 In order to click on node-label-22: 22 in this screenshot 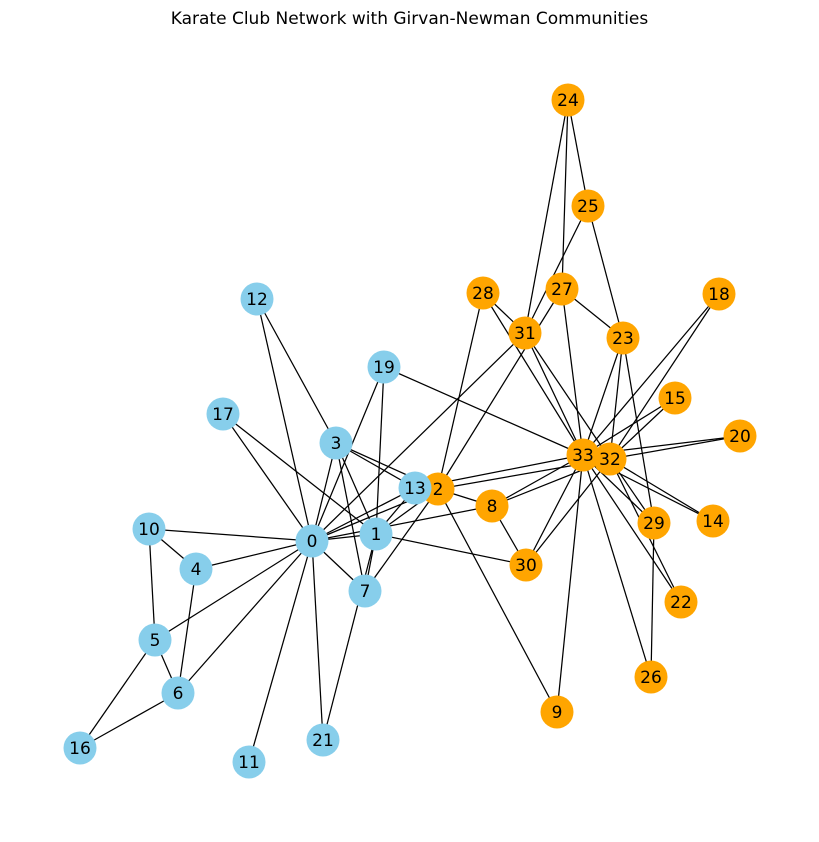, I will do `click(681, 603)`.